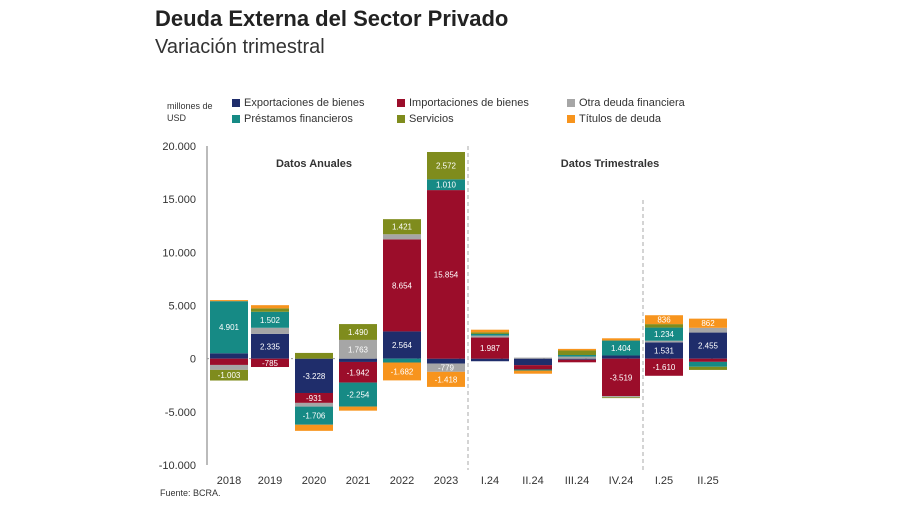 The width and height of the screenshot is (900, 505). I want to click on legend-item: Títulos de deuda, so click(629, 119).